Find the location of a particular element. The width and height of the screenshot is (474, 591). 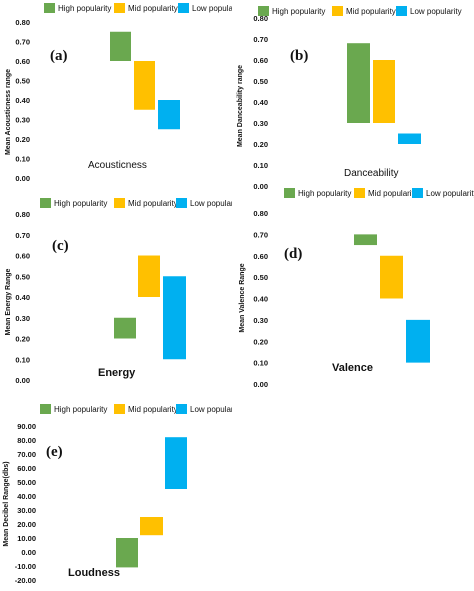

y-tick-label: 50.00 is located at coordinates (26, 482).